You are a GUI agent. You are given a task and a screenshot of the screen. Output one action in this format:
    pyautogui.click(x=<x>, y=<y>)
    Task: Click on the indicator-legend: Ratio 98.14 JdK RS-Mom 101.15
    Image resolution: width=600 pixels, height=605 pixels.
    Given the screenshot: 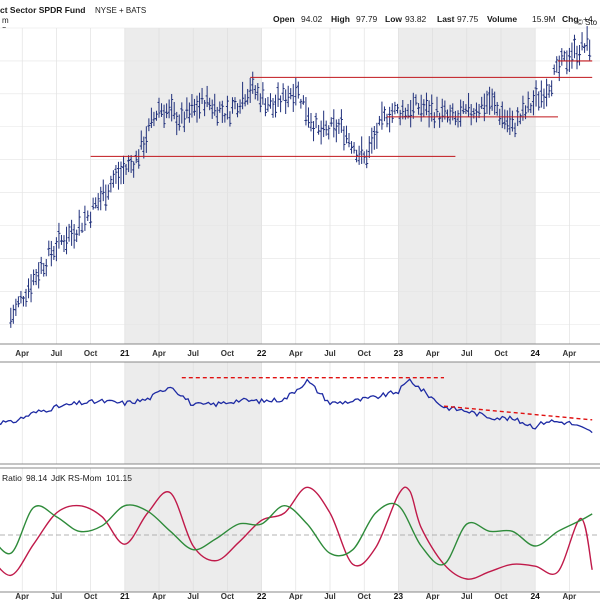 What is the action you would take?
    pyautogui.click(x=67, y=478)
    